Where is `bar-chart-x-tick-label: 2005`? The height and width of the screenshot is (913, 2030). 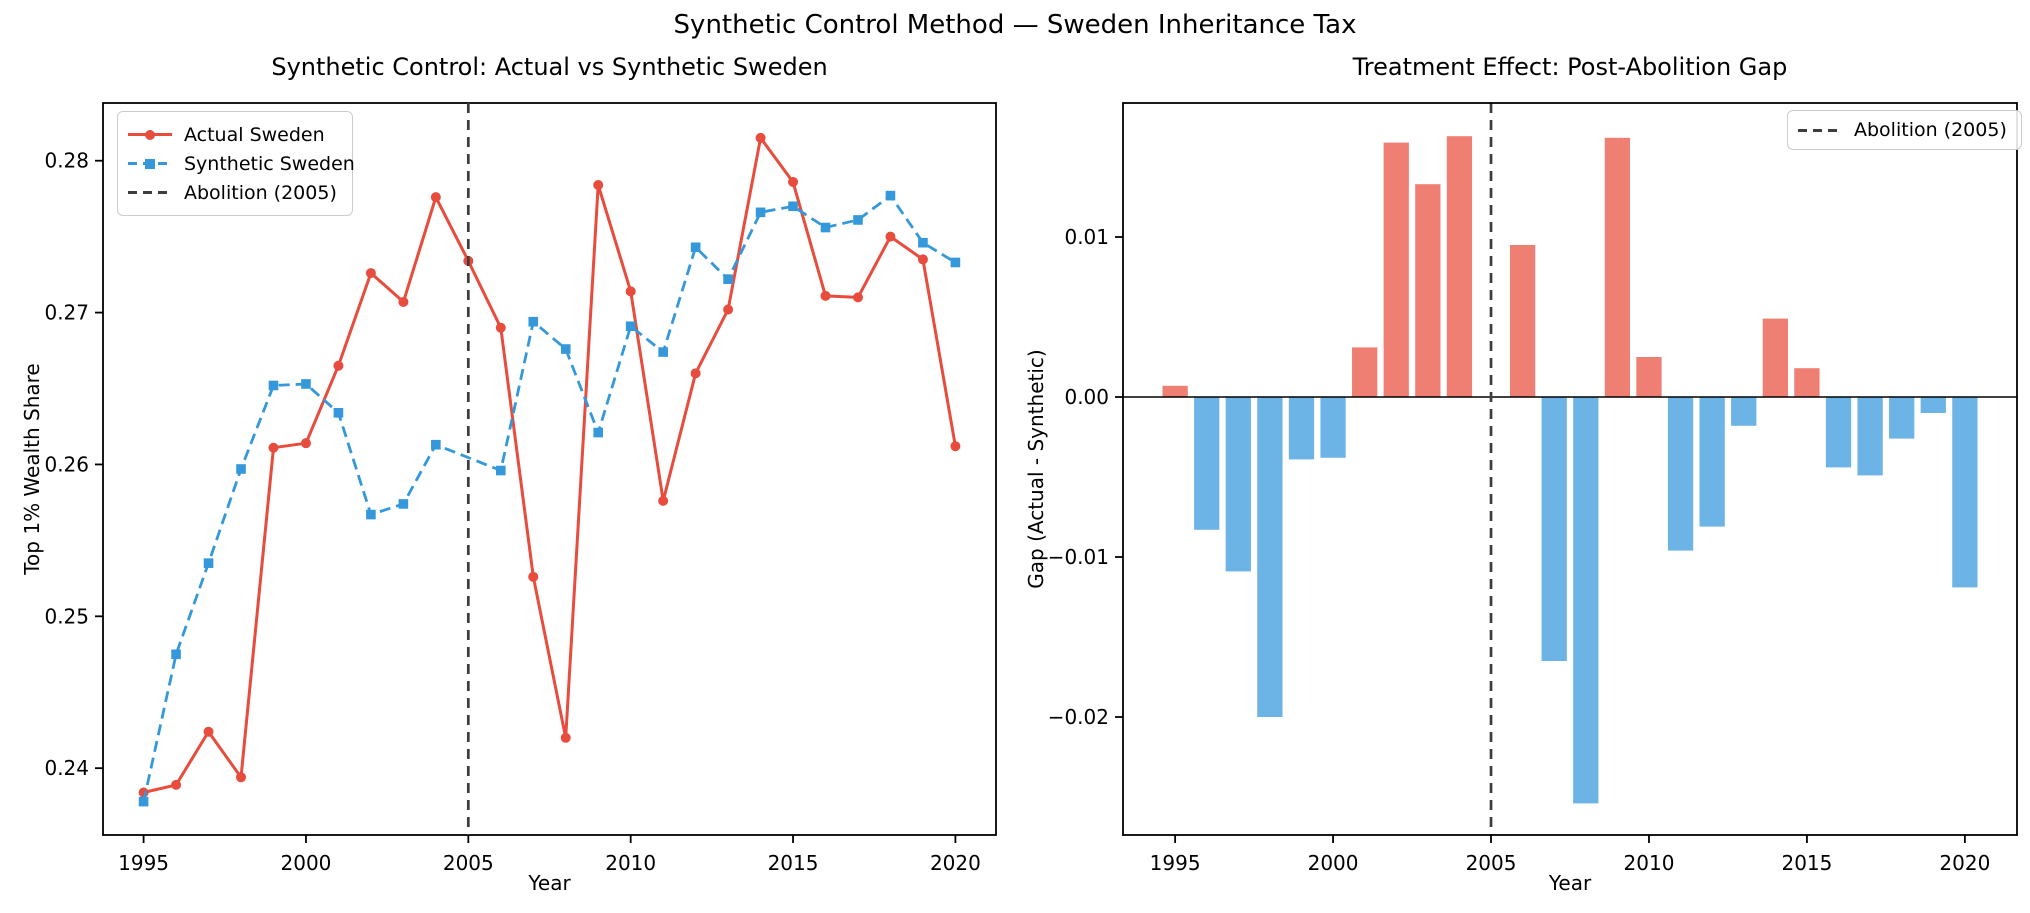 bar-chart-x-tick-label: 2005 is located at coordinates (1491, 863).